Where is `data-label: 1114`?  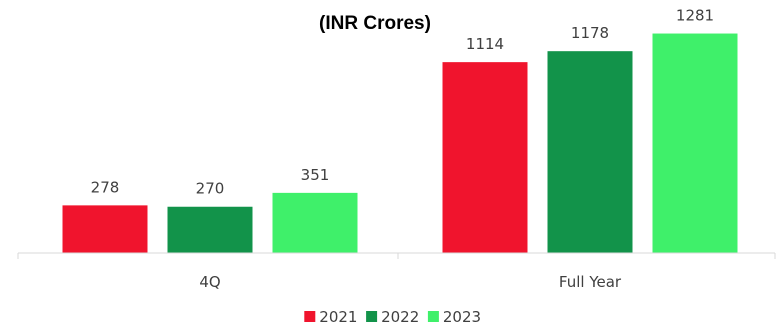
data-label: 1114 is located at coordinates (485, 44).